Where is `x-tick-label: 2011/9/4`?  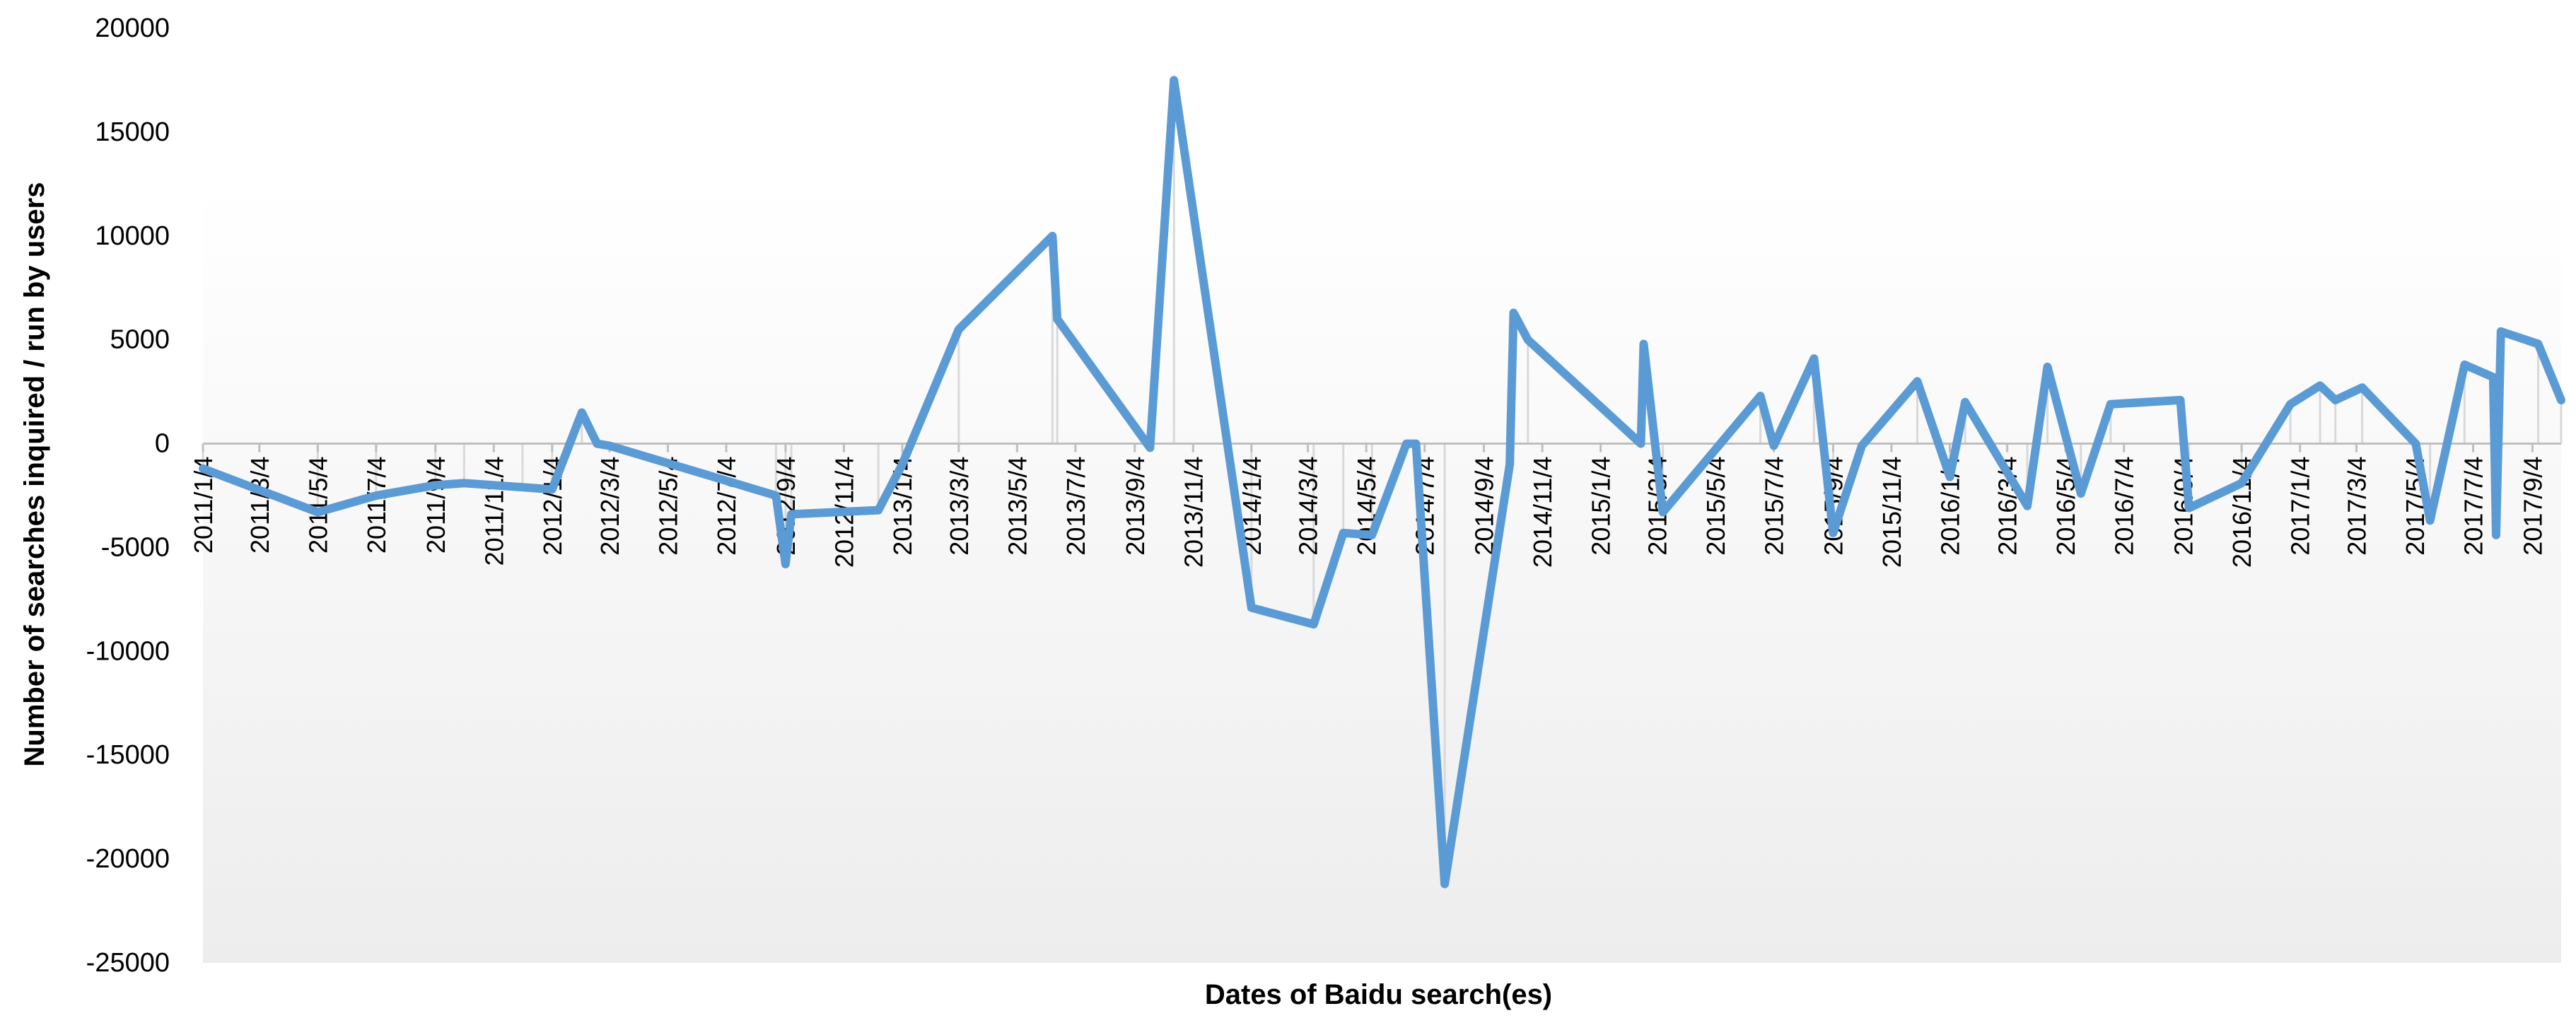
x-tick-label: 2011/9/4 is located at coordinates (436, 505).